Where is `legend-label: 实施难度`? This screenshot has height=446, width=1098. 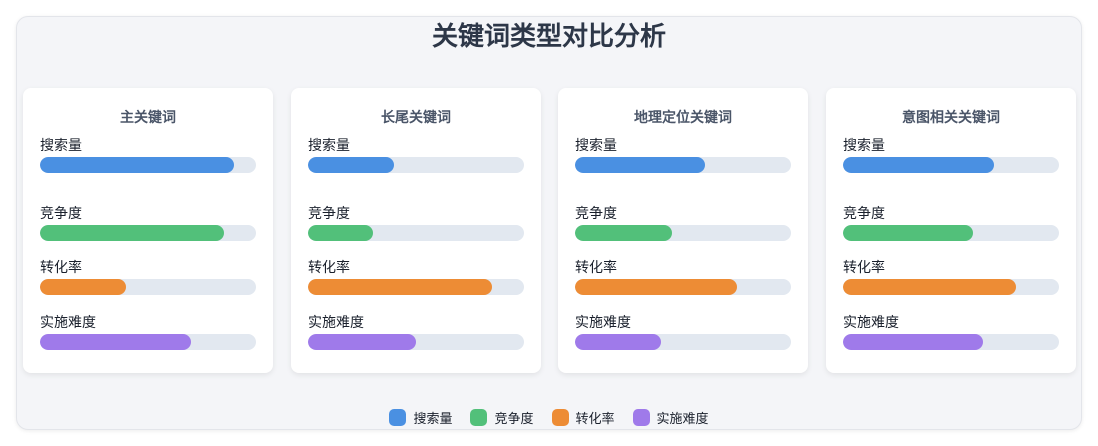 legend-label: 实施难度 is located at coordinates (682, 419).